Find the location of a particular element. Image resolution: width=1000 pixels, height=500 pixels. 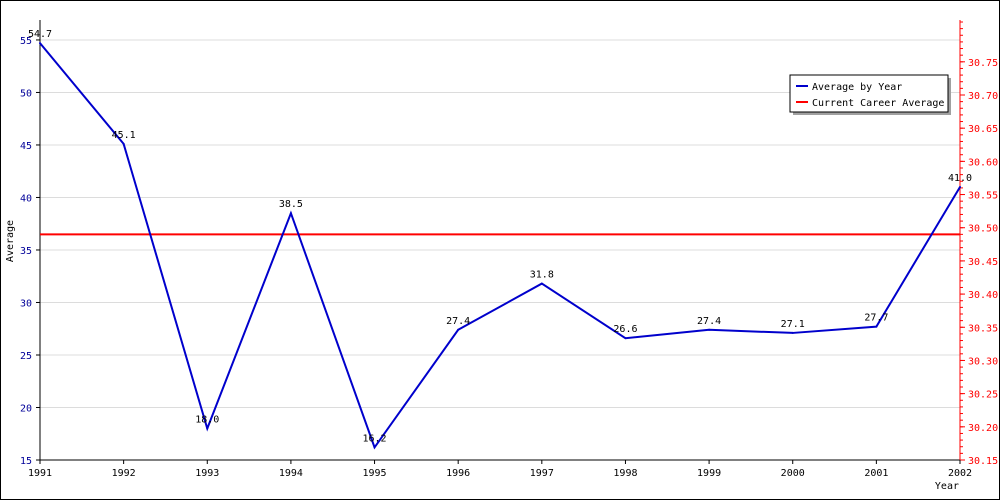

data-label: 16.2 is located at coordinates (374, 438).